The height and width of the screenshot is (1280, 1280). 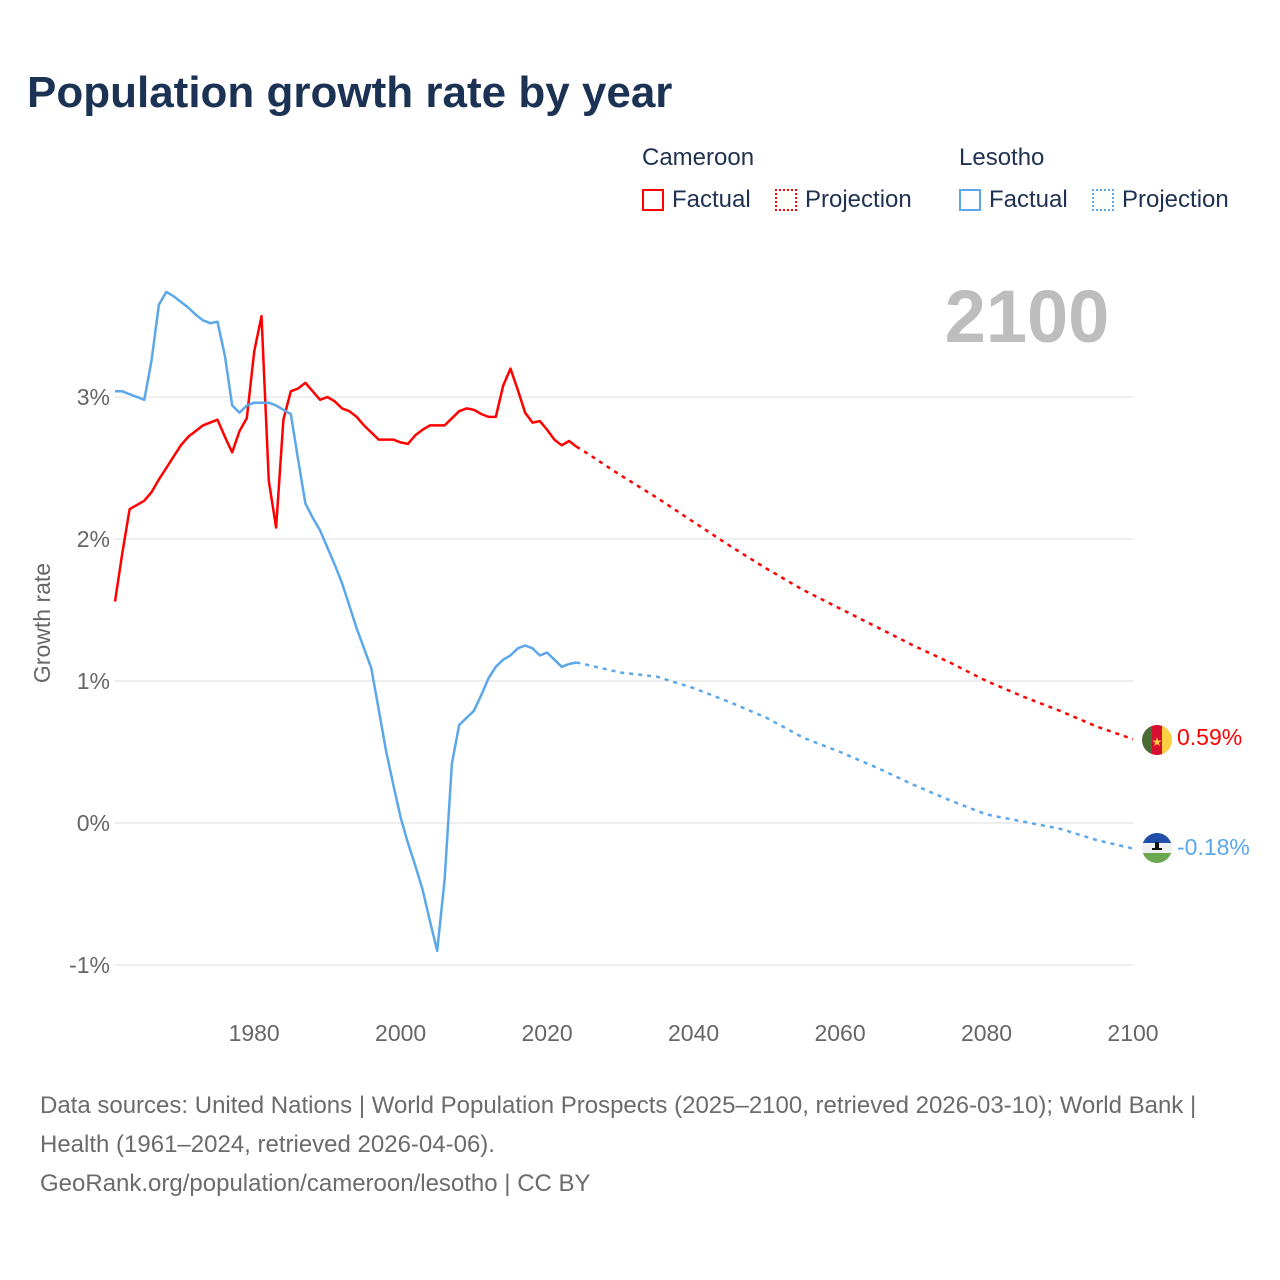 I want to click on y-tick-label: 2%, so click(x=93, y=539).